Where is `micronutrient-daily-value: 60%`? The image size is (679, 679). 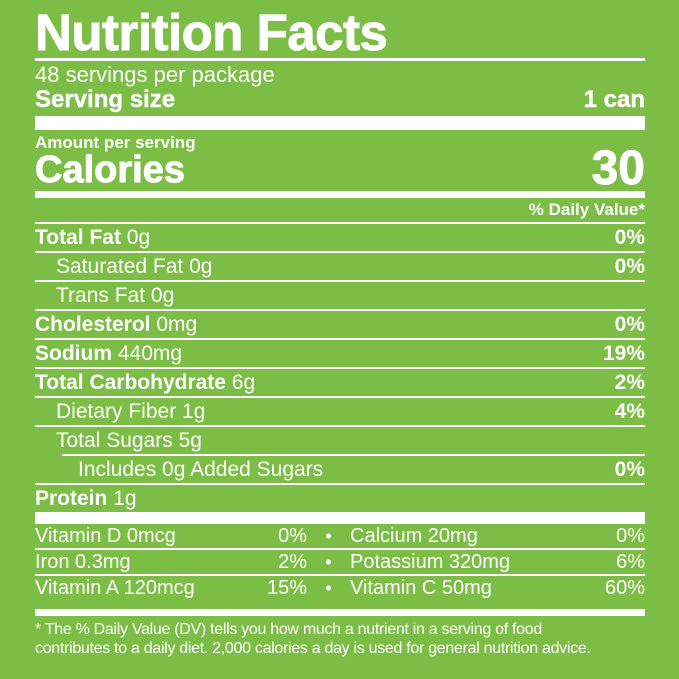
micronutrient-daily-value: 60% is located at coordinates (624, 587).